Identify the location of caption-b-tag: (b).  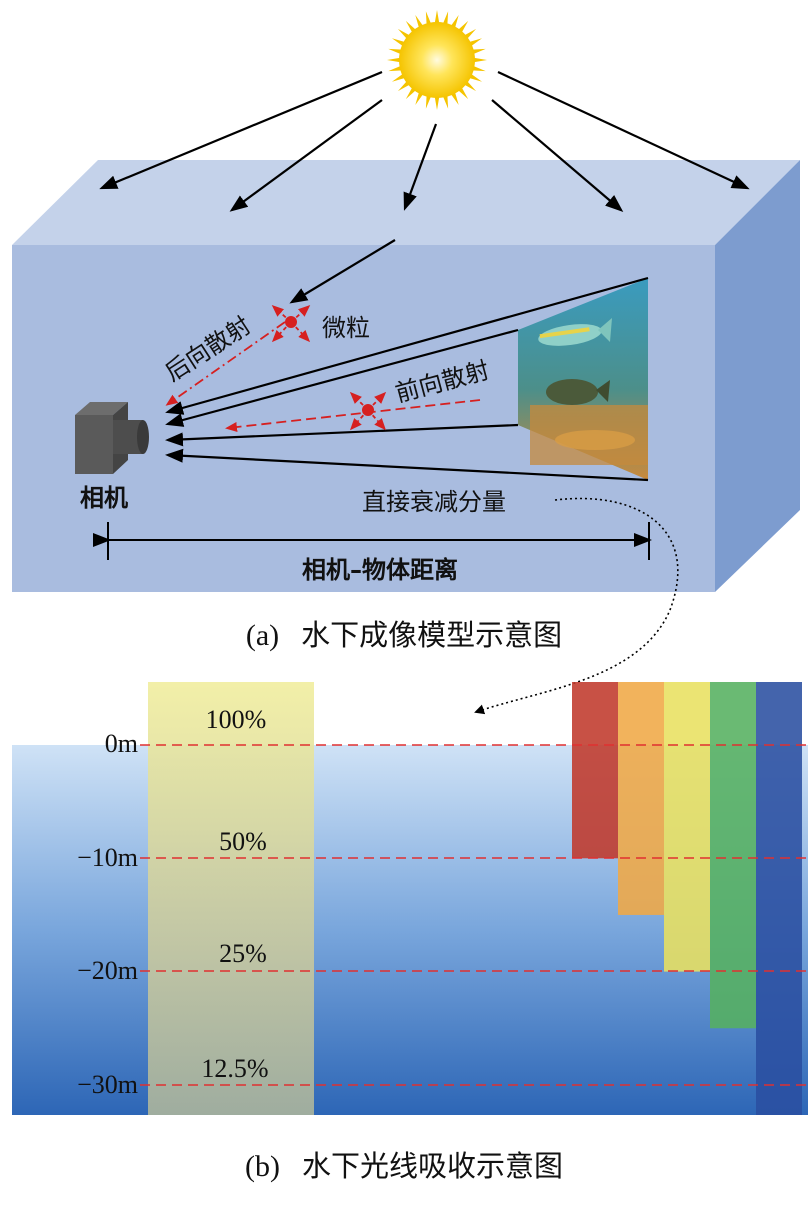
(262, 1166).